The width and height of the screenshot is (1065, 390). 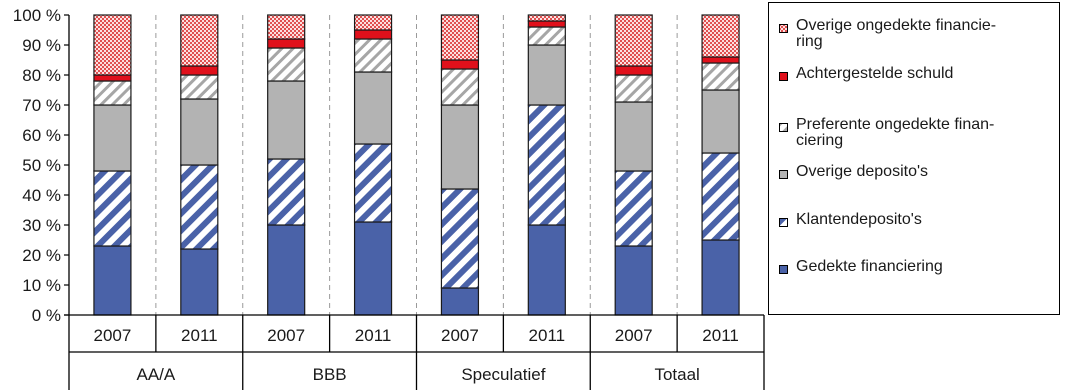 What do you see at coordinates (41, 165) in the screenshot?
I see `y-tick-label: 50 %` at bounding box center [41, 165].